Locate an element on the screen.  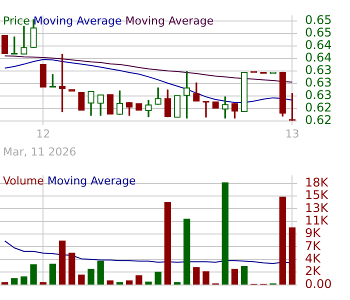
series-label: Price is located at coordinates (16, 21).